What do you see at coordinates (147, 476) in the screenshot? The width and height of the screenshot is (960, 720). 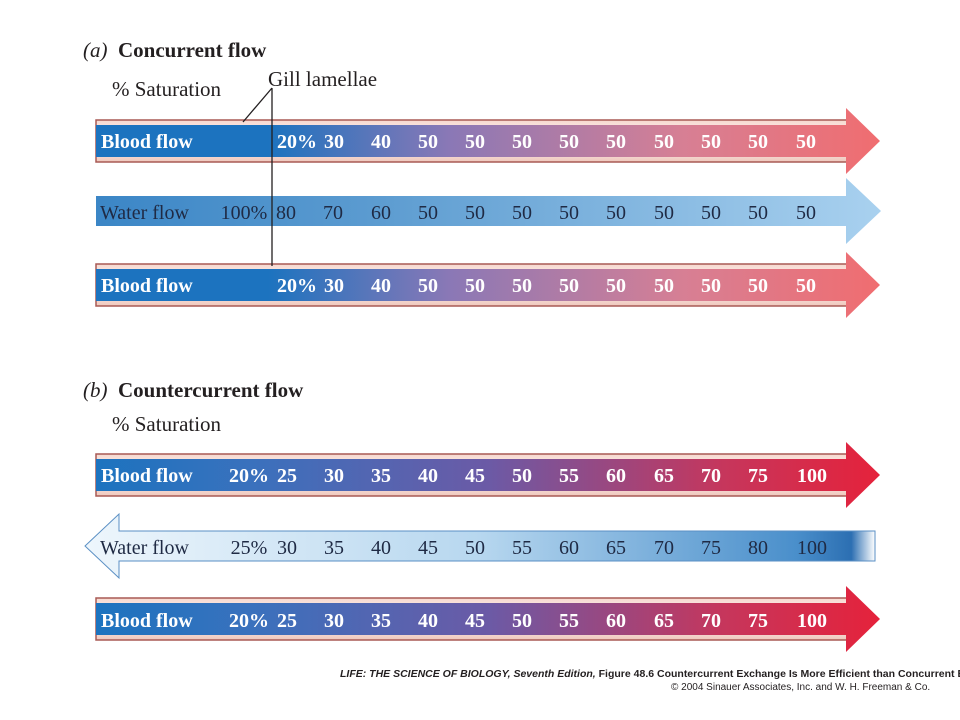 I see `panel-b-blood-top-label: Blood flow` at bounding box center [147, 476].